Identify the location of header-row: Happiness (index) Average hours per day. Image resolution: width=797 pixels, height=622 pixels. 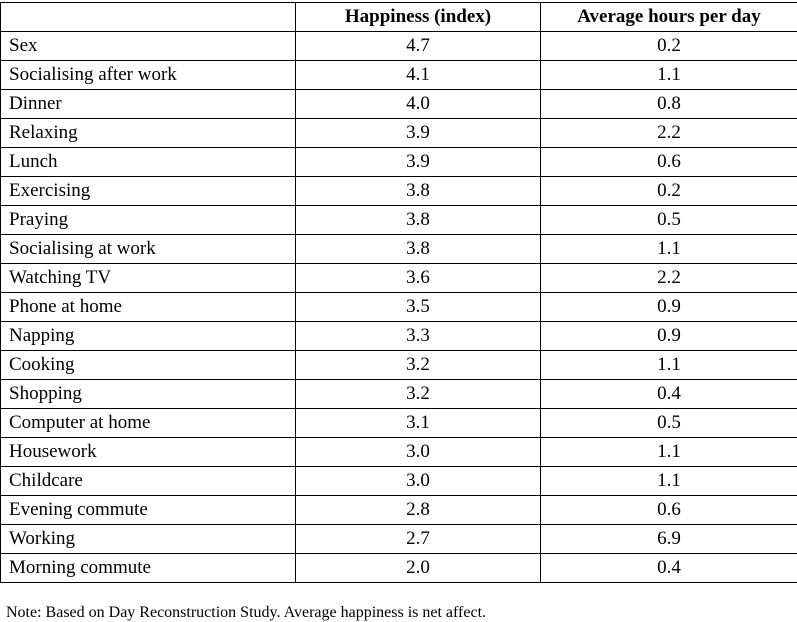
(399, 17).